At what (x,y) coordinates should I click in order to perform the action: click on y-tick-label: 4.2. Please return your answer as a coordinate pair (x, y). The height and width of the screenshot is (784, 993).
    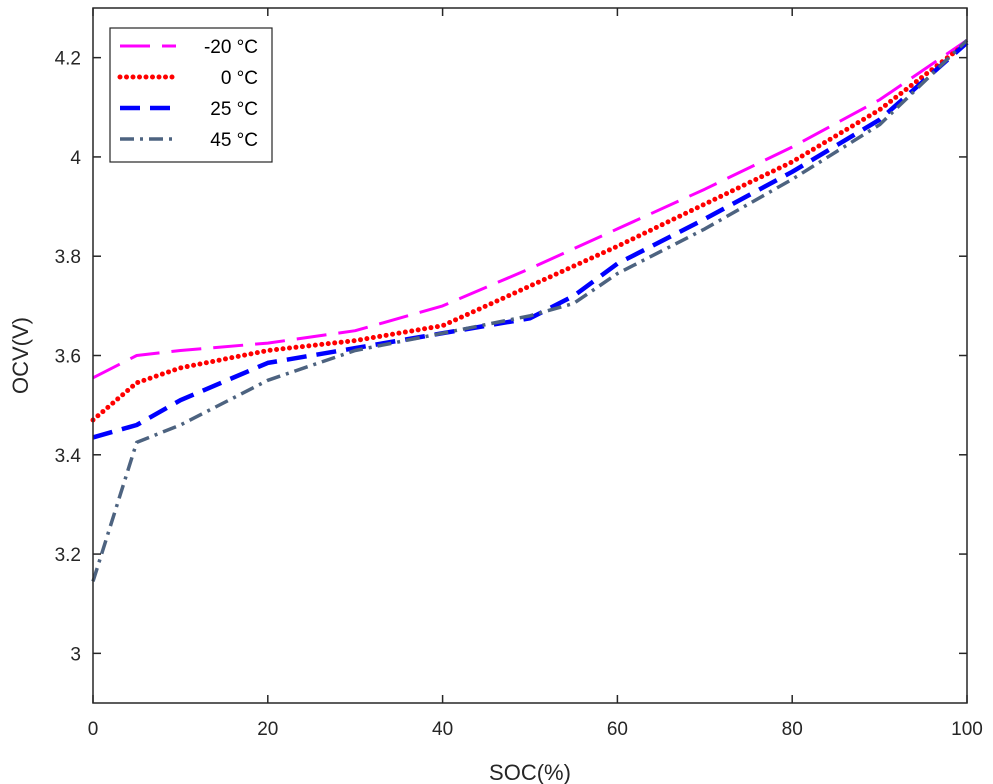
    Looking at the image, I should click on (68, 59).